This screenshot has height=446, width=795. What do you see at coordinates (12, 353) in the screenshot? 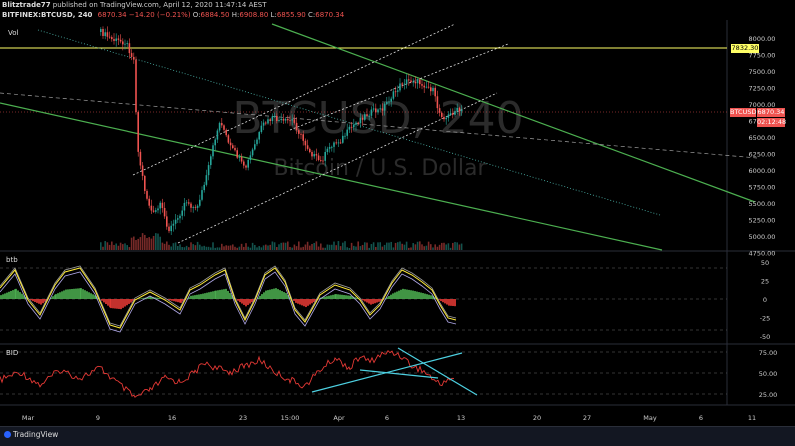
I see `osc2-pane-label: BID` at bounding box center [12, 353].